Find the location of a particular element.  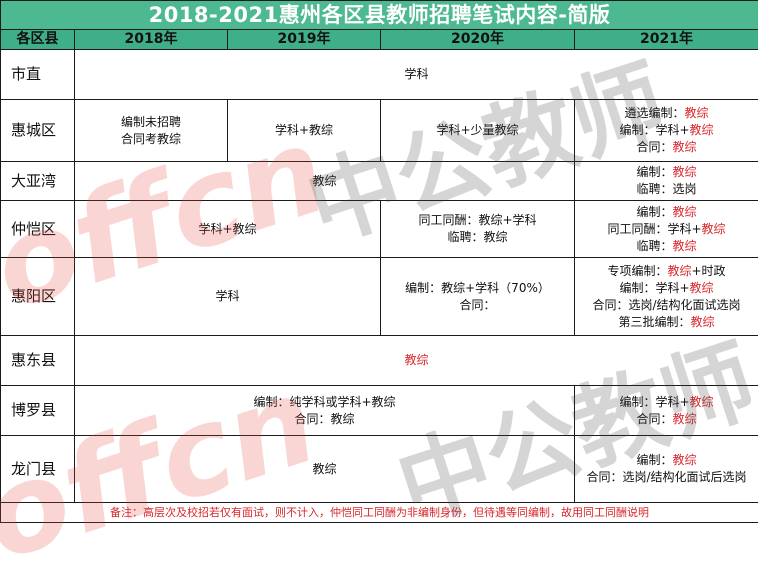

district-name: 大亚湾 is located at coordinates (38, 181).